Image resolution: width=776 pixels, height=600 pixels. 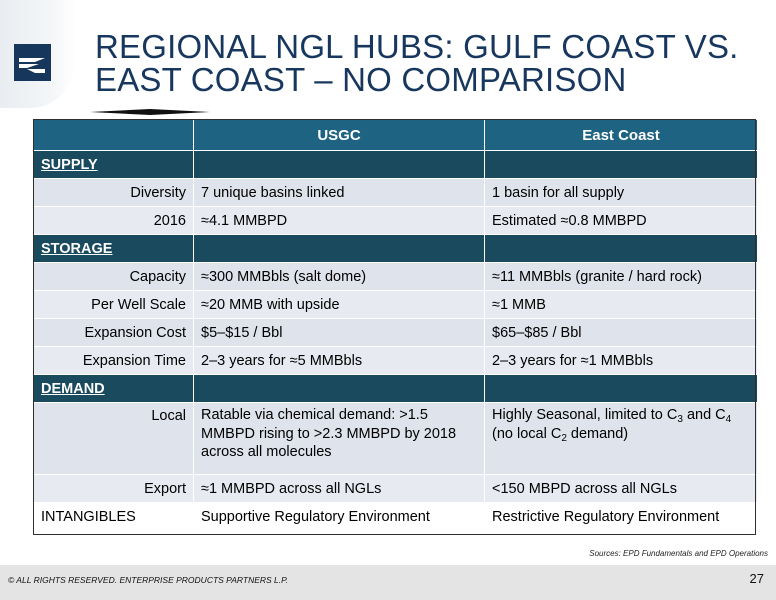 I want to click on east-text: Highly Seasonal, limited to C, so click(x=585, y=415).